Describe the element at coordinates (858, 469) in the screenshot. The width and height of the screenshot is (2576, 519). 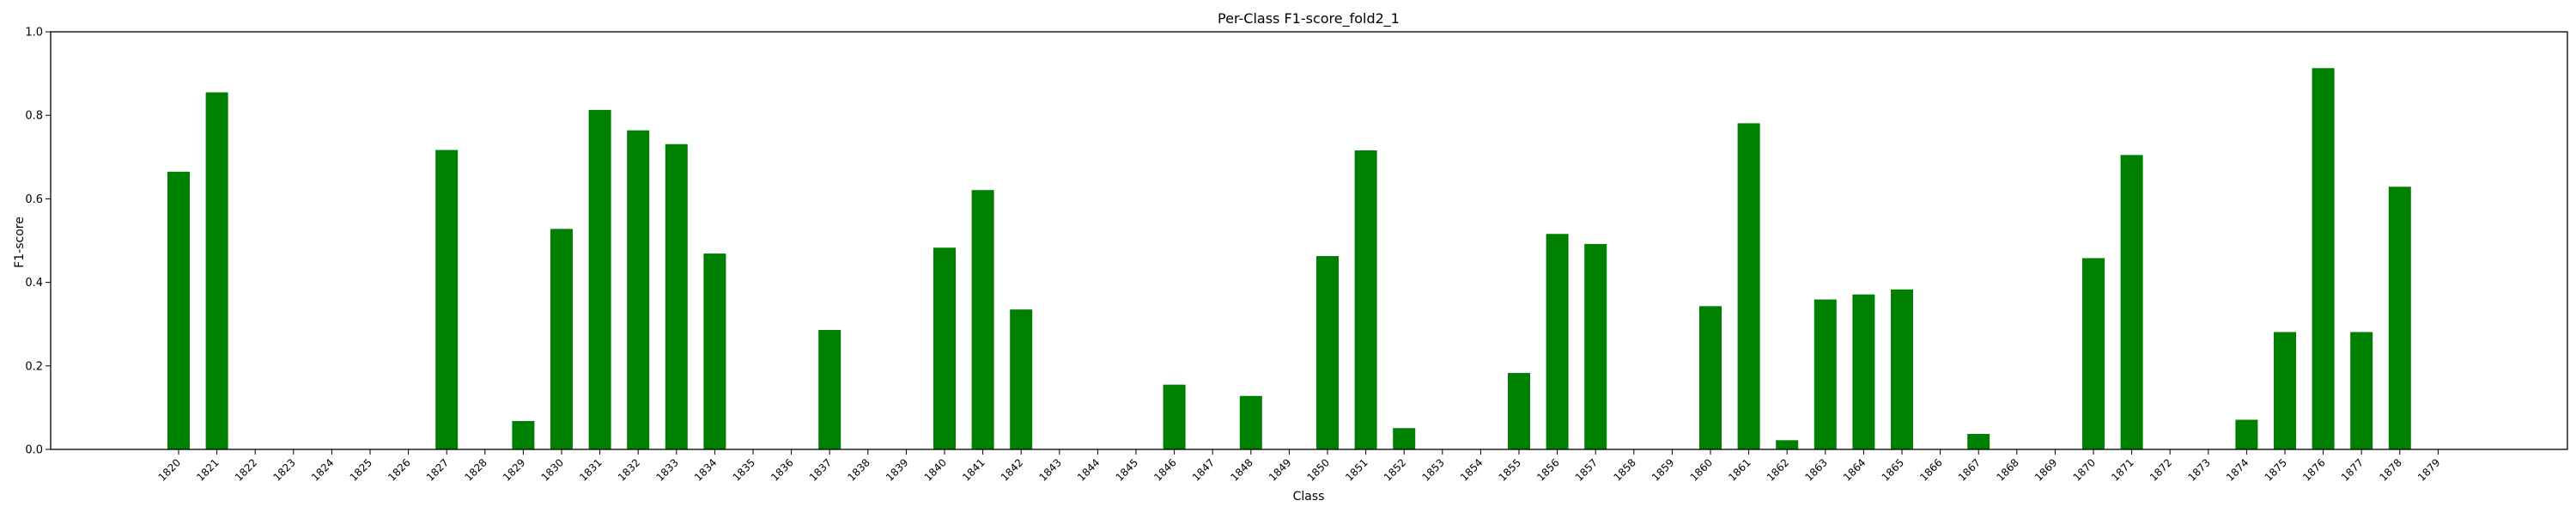
I see `x-tick-label: 1838` at that location.